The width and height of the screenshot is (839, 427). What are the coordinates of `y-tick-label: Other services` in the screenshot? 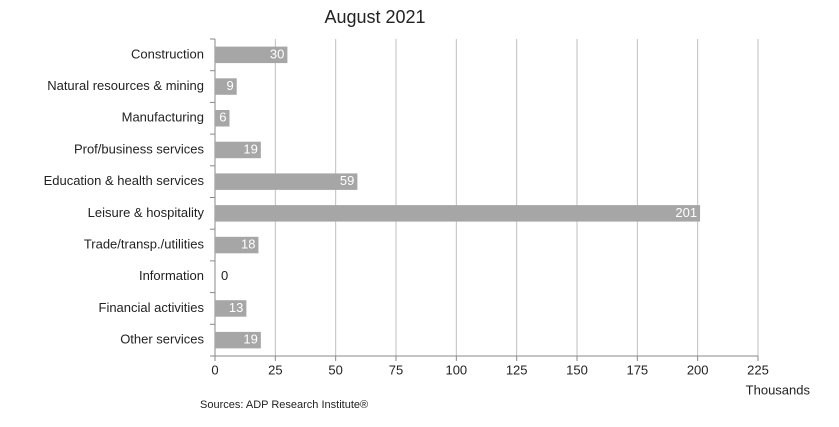 It's located at (162, 339).